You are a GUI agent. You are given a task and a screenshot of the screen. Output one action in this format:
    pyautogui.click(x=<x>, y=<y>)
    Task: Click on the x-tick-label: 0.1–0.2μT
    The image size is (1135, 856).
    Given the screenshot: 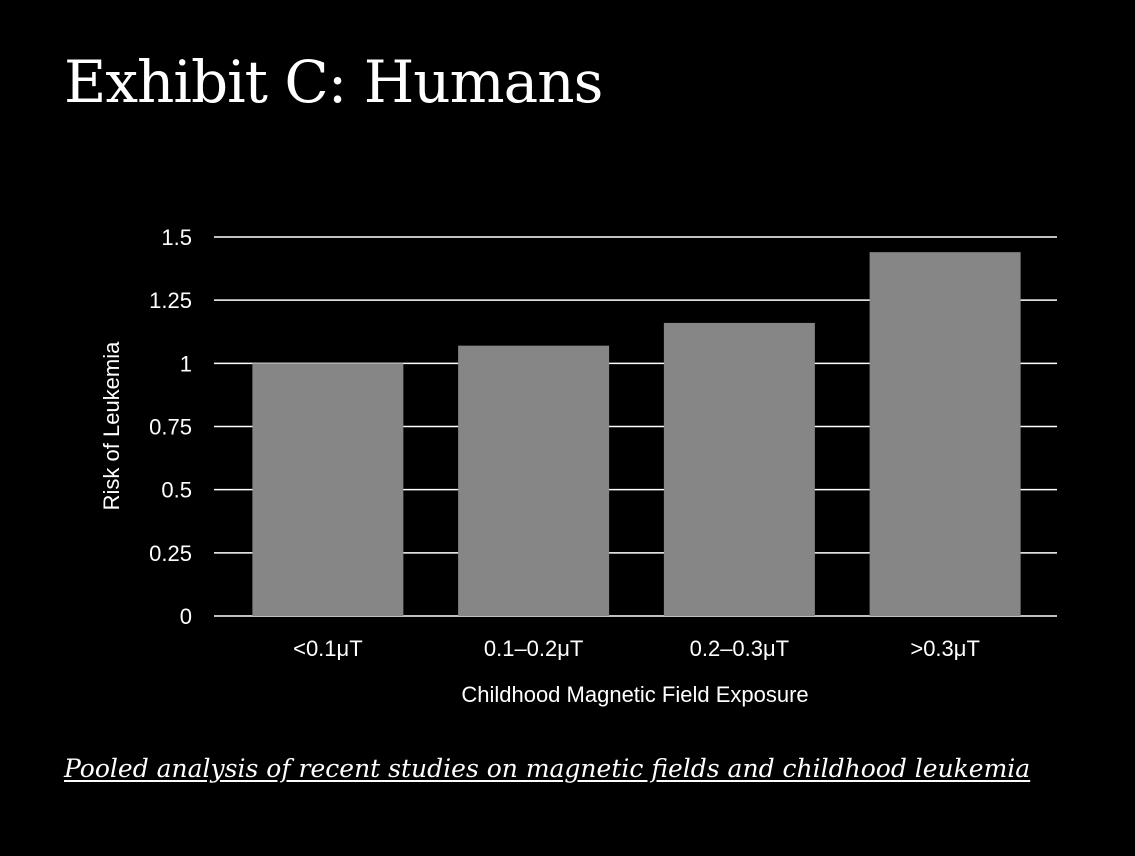 What is the action you would take?
    pyautogui.click(x=534, y=648)
    